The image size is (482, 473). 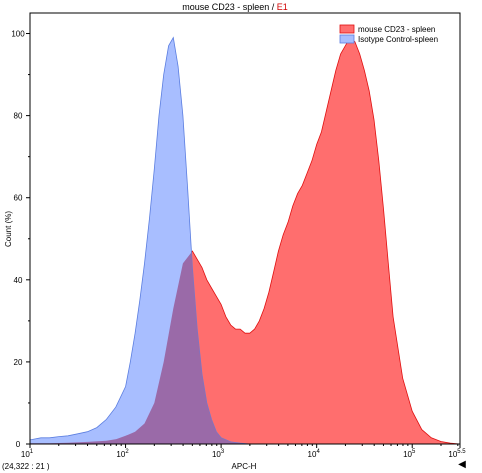 What do you see at coordinates (18, 116) in the screenshot?
I see `y-tick-label: 80` at bounding box center [18, 116].